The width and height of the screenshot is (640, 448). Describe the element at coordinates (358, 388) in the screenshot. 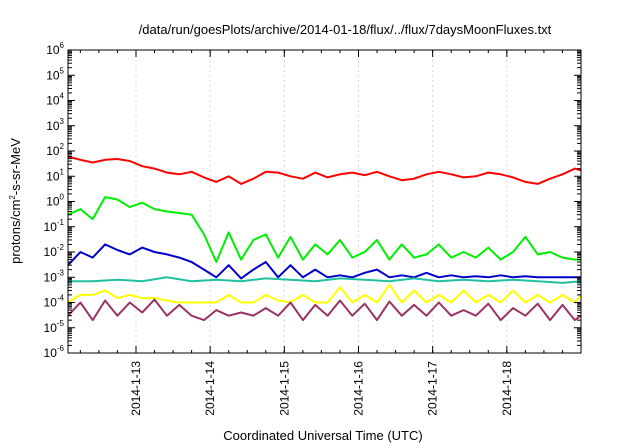

I see `x-tick-label: 2014-1-16` at that location.